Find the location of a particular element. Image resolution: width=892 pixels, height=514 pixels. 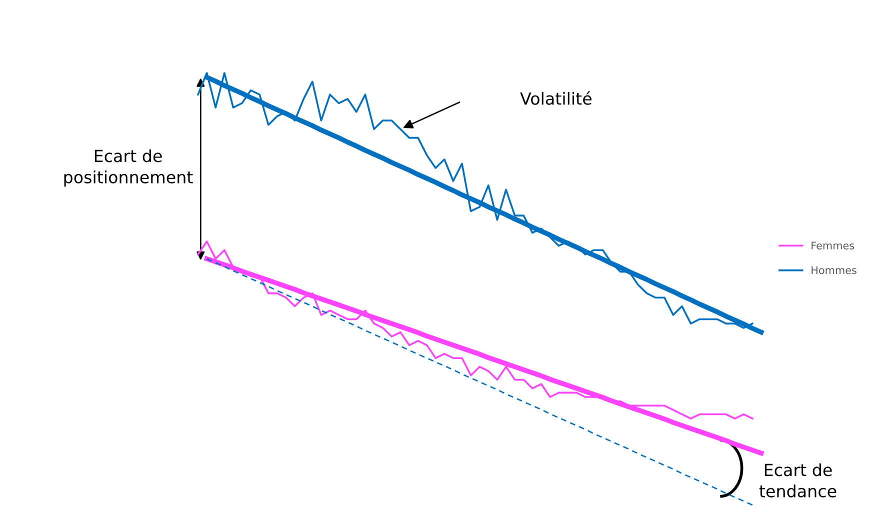

legend-label: Hommes is located at coordinates (834, 270).